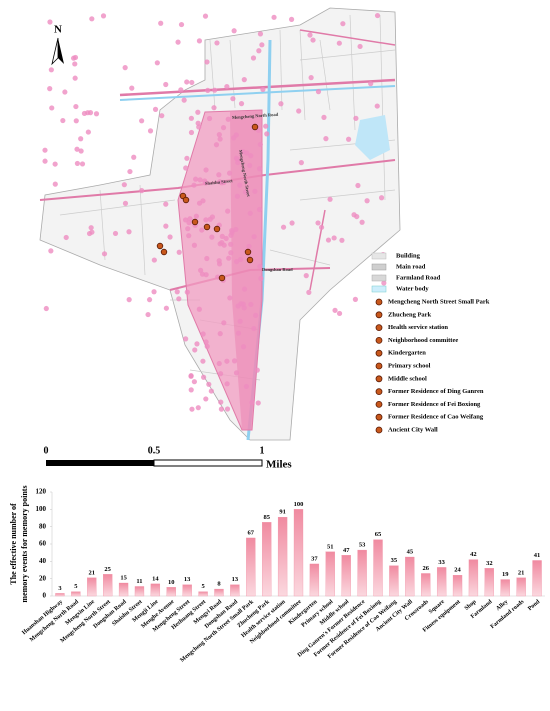 The height and width of the screenshot is (711, 550). I want to click on value-label: 21, so click(521, 572).